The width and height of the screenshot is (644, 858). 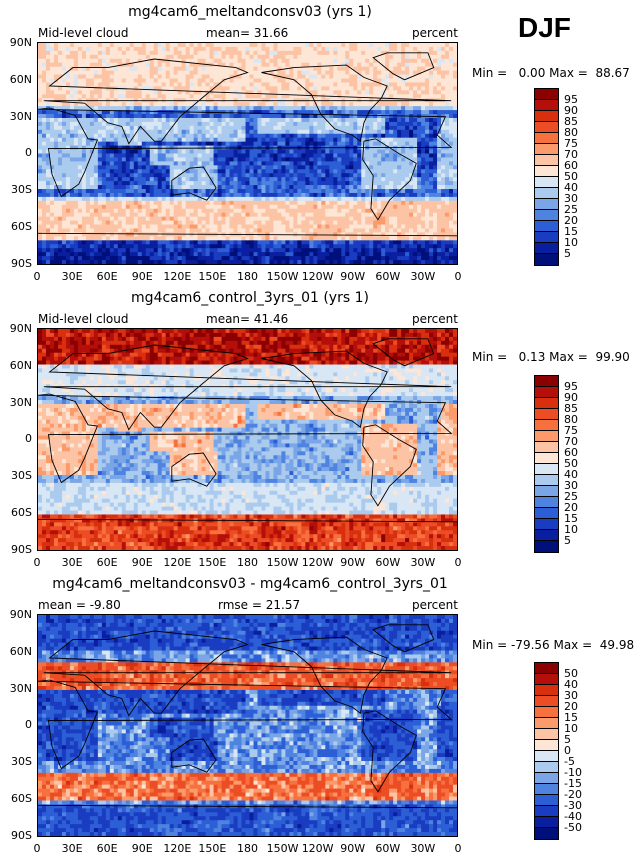 I want to click on longitude-tick-label: 150W, so click(x=282, y=276).